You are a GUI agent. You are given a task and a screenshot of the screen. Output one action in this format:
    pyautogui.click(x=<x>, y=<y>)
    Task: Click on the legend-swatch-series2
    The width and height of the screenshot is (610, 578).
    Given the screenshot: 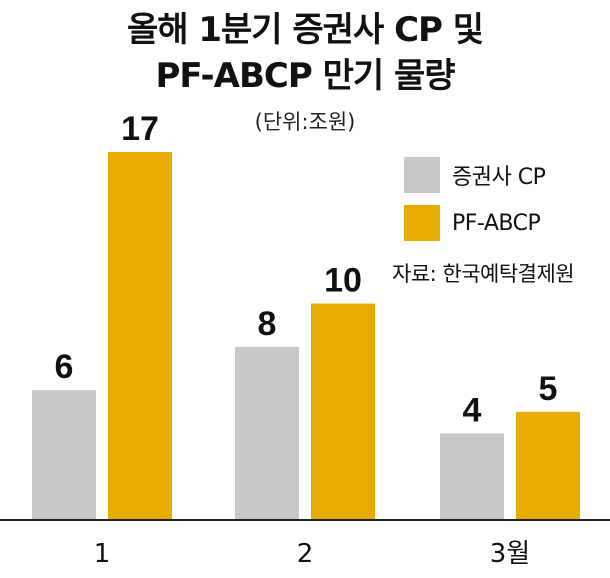 What is the action you would take?
    pyautogui.click(x=422, y=223)
    